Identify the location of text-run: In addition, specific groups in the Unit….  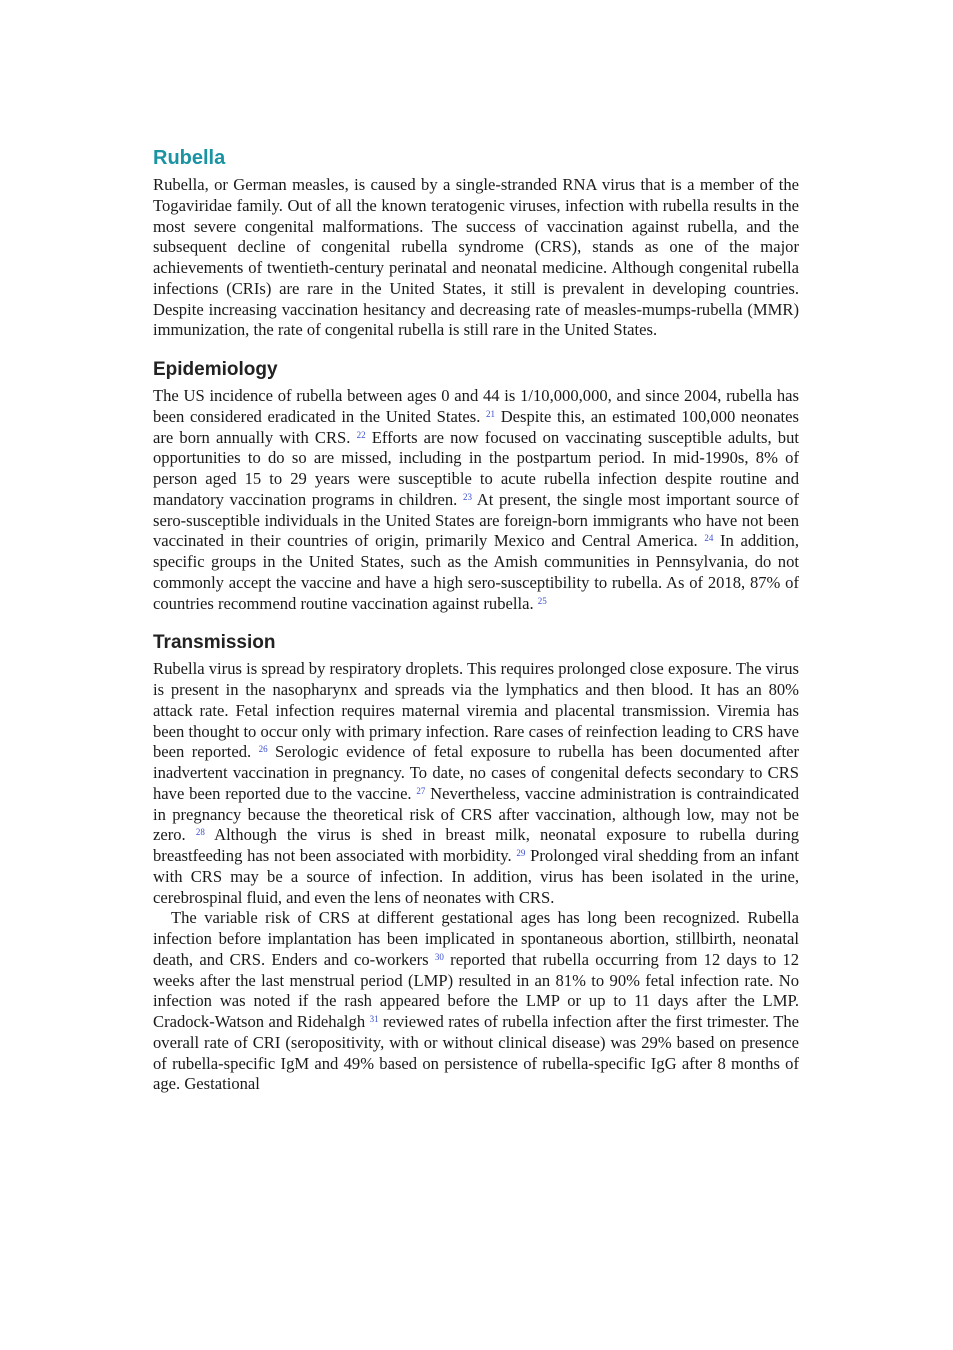
(476, 572).